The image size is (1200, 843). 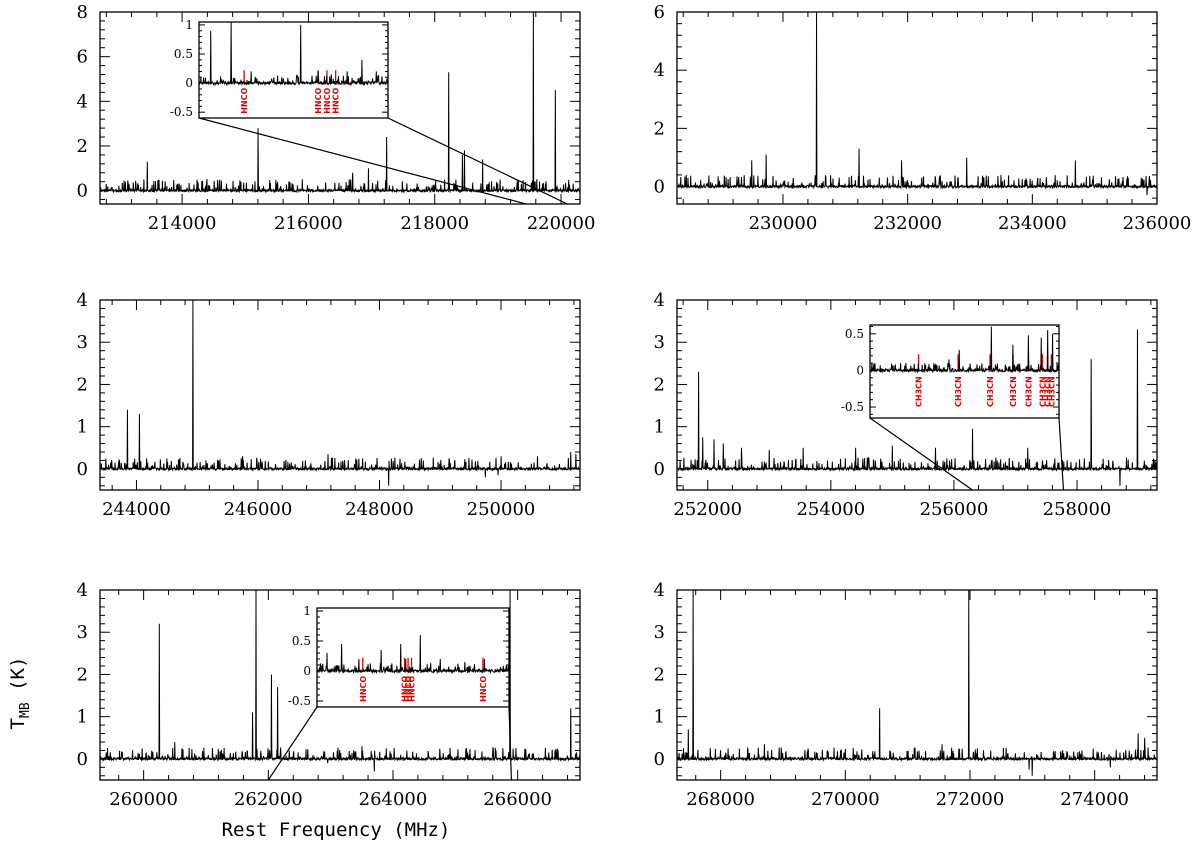 What do you see at coordinates (907, 223) in the screenshot?
I see `x-tick-label: 232000` at bounding box center [907, 223].